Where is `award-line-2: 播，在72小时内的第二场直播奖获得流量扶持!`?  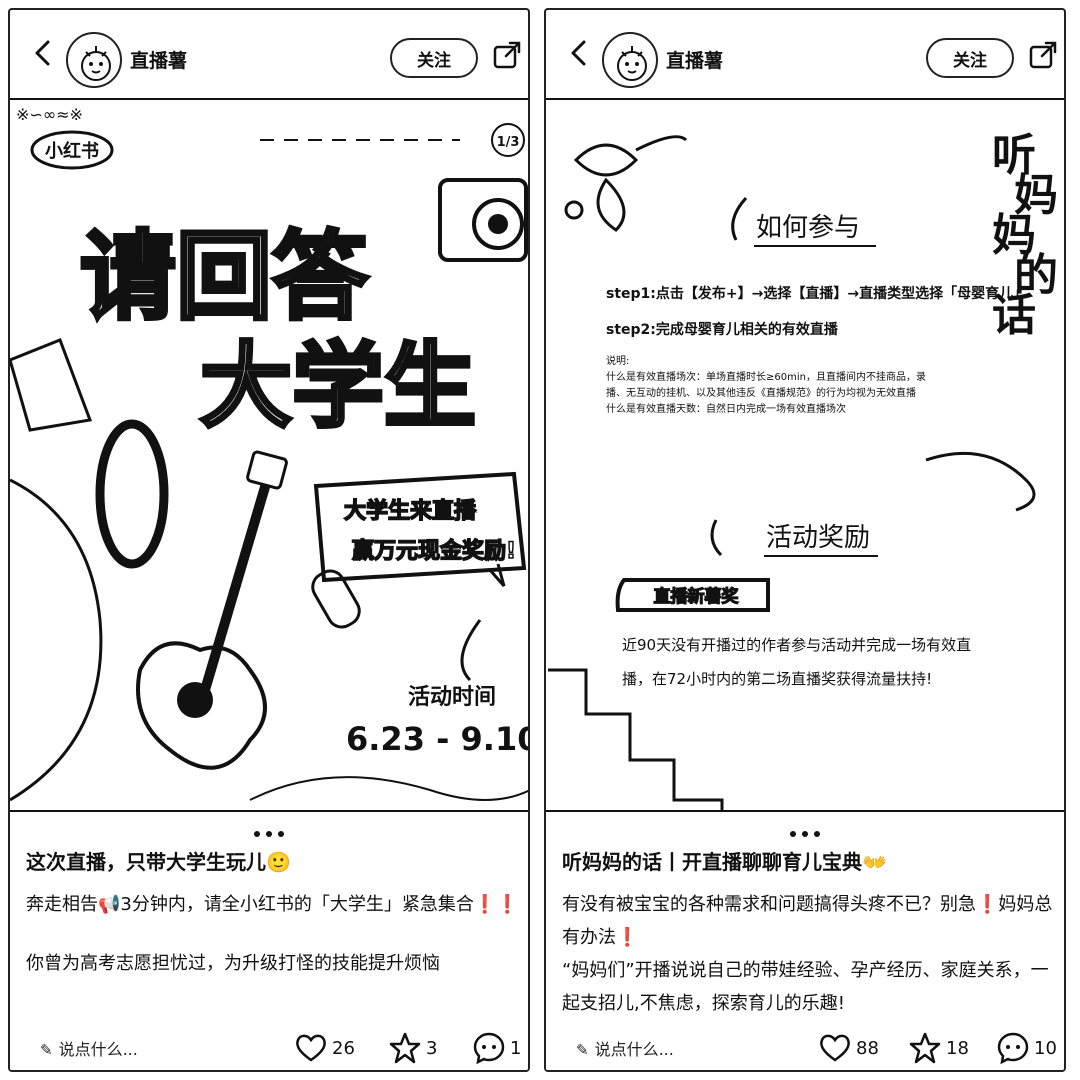 award-line-2: 播，在72小时内的第二场直播奖获得流量扶持! is located at coordinates (777, 679).